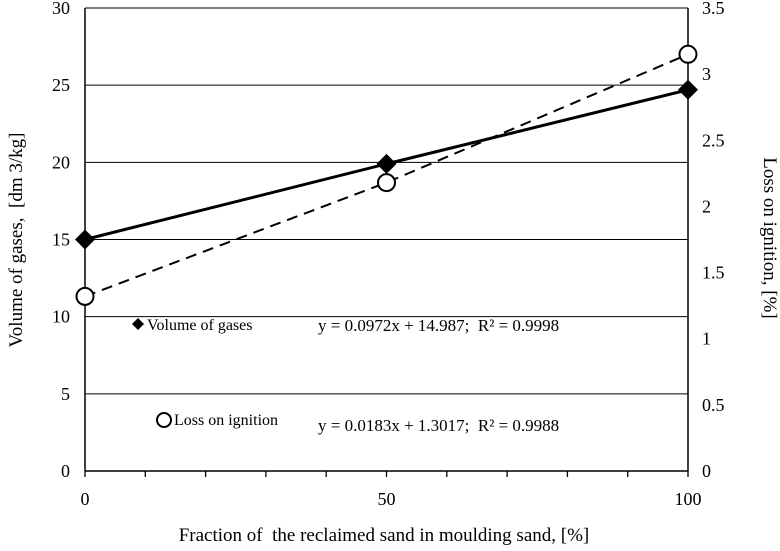 This screenshot has height=551, width=780. What do you see at coordinates (706, 471) in the screenshot?
I see `y-tick-label-right: 0` at bounding box center [706, 471].